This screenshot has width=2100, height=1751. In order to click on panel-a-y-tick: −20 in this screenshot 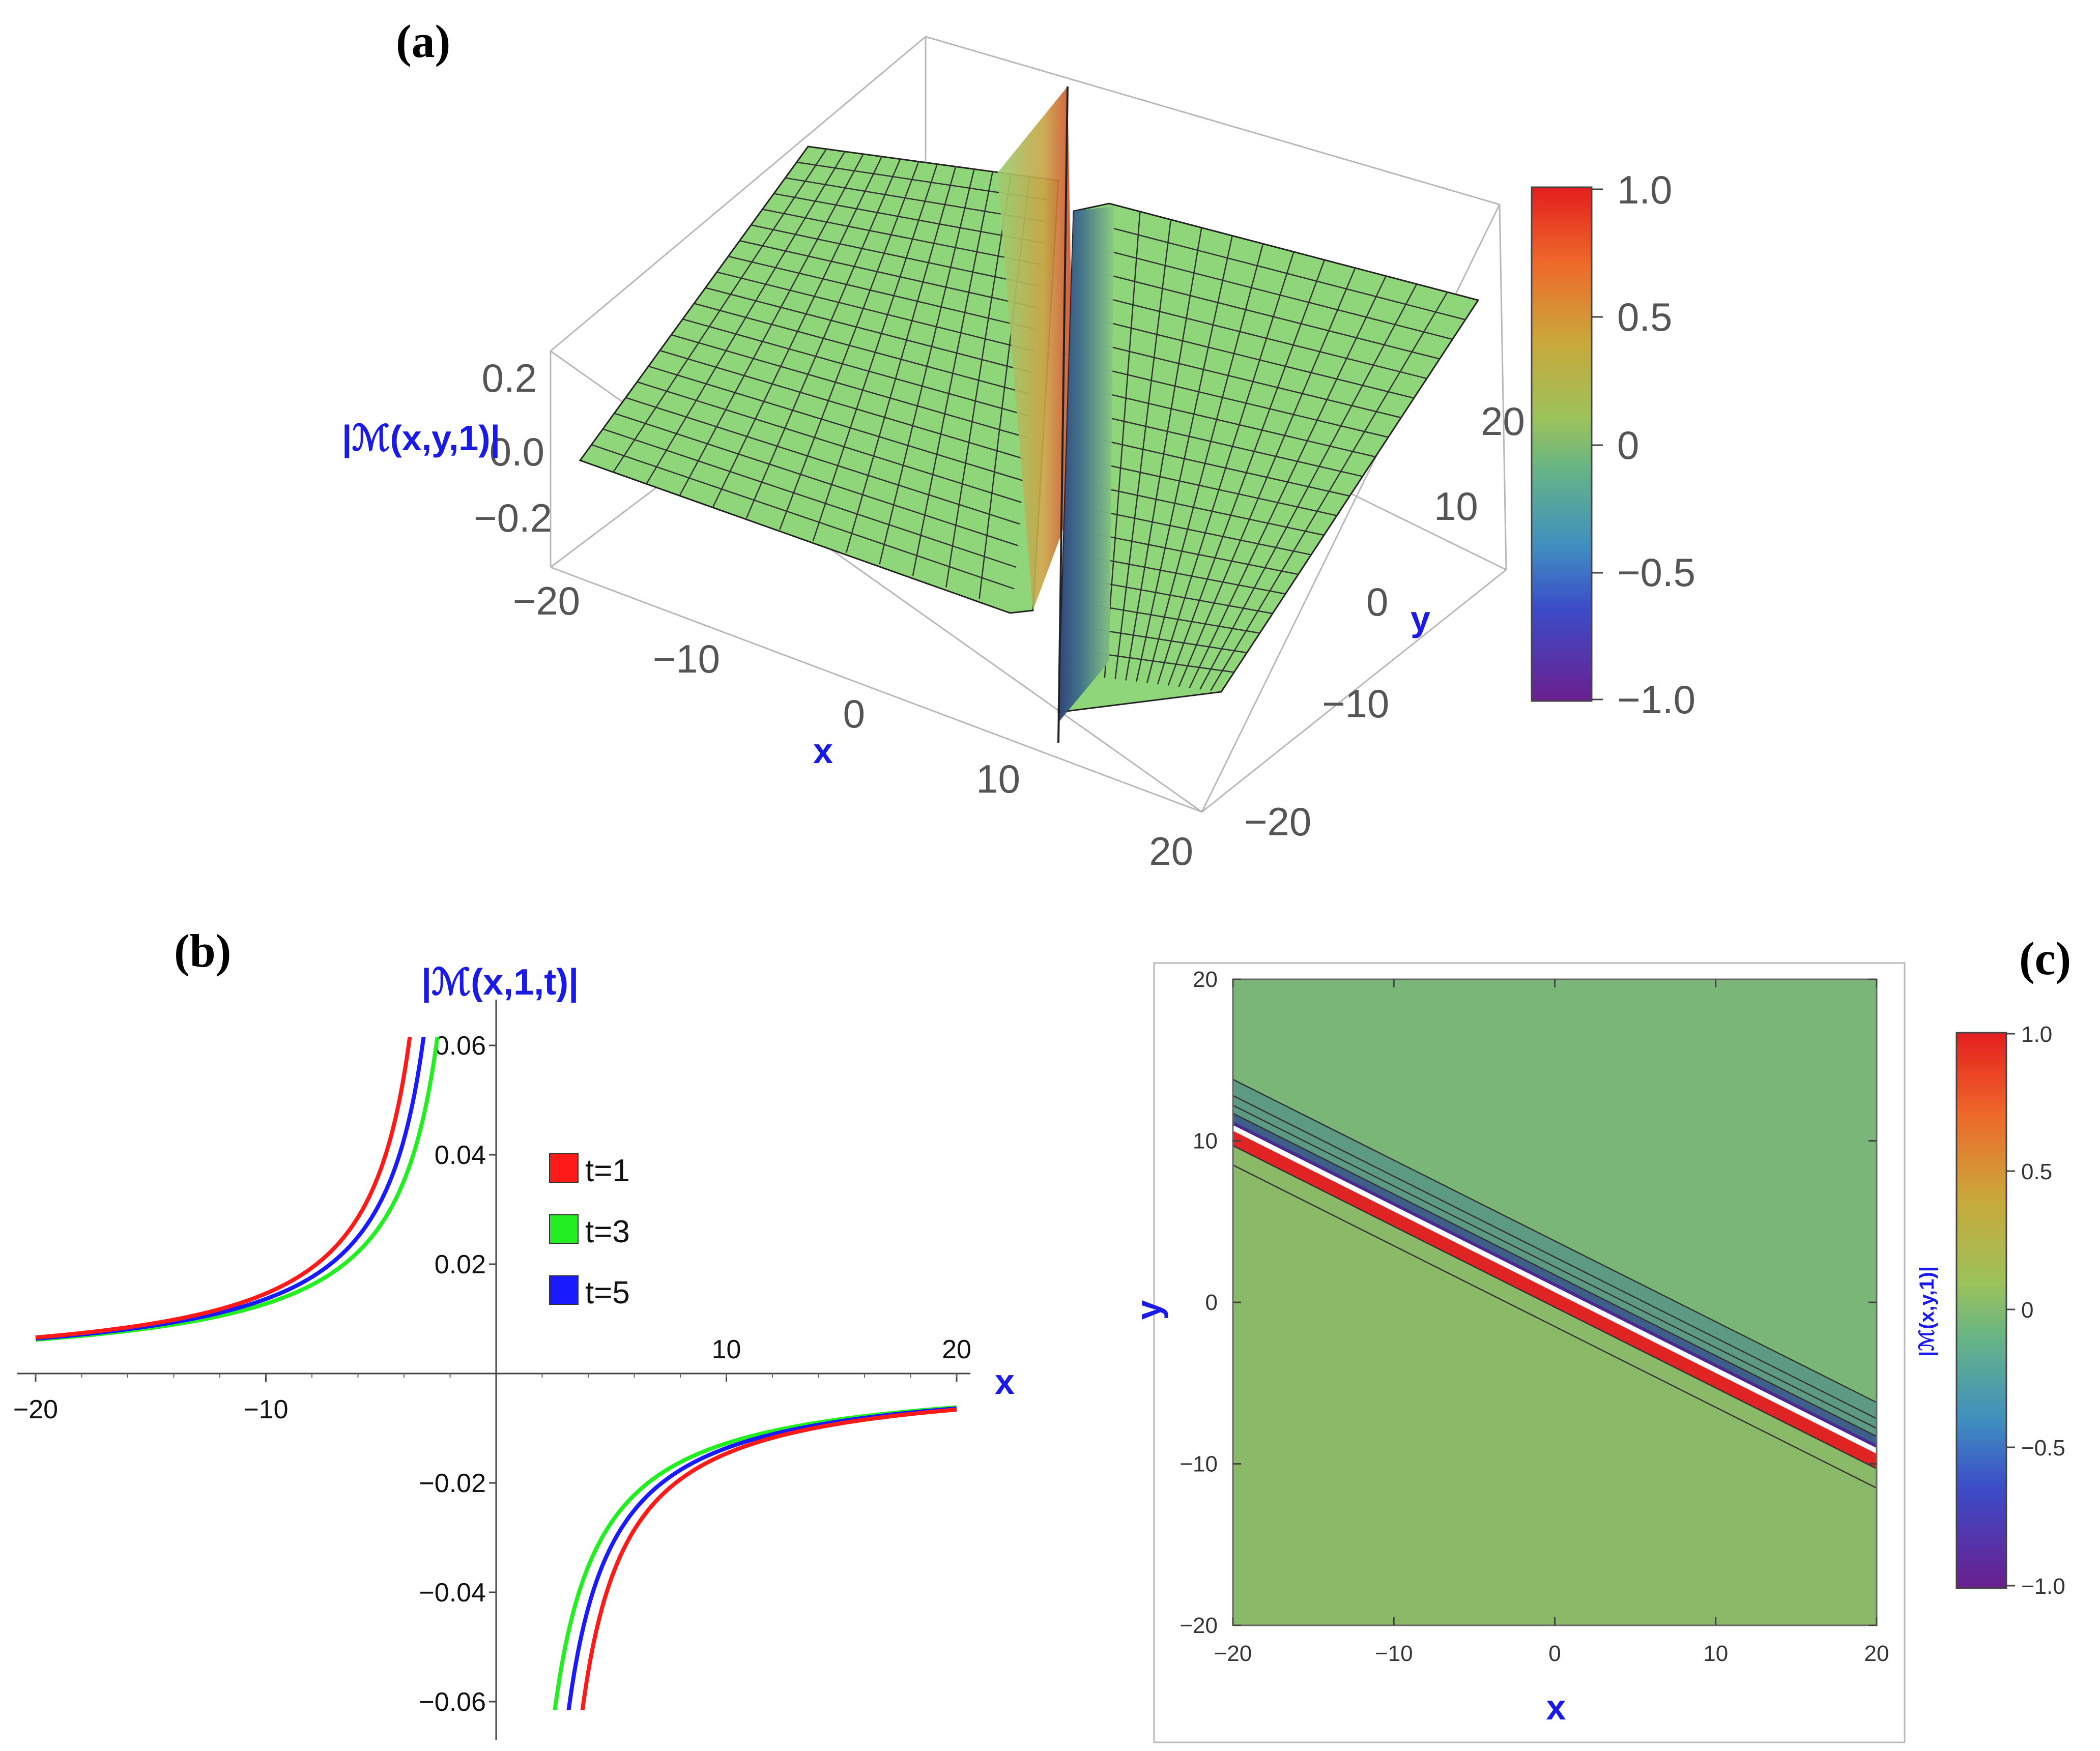, I will do `click(1278, 821)`.